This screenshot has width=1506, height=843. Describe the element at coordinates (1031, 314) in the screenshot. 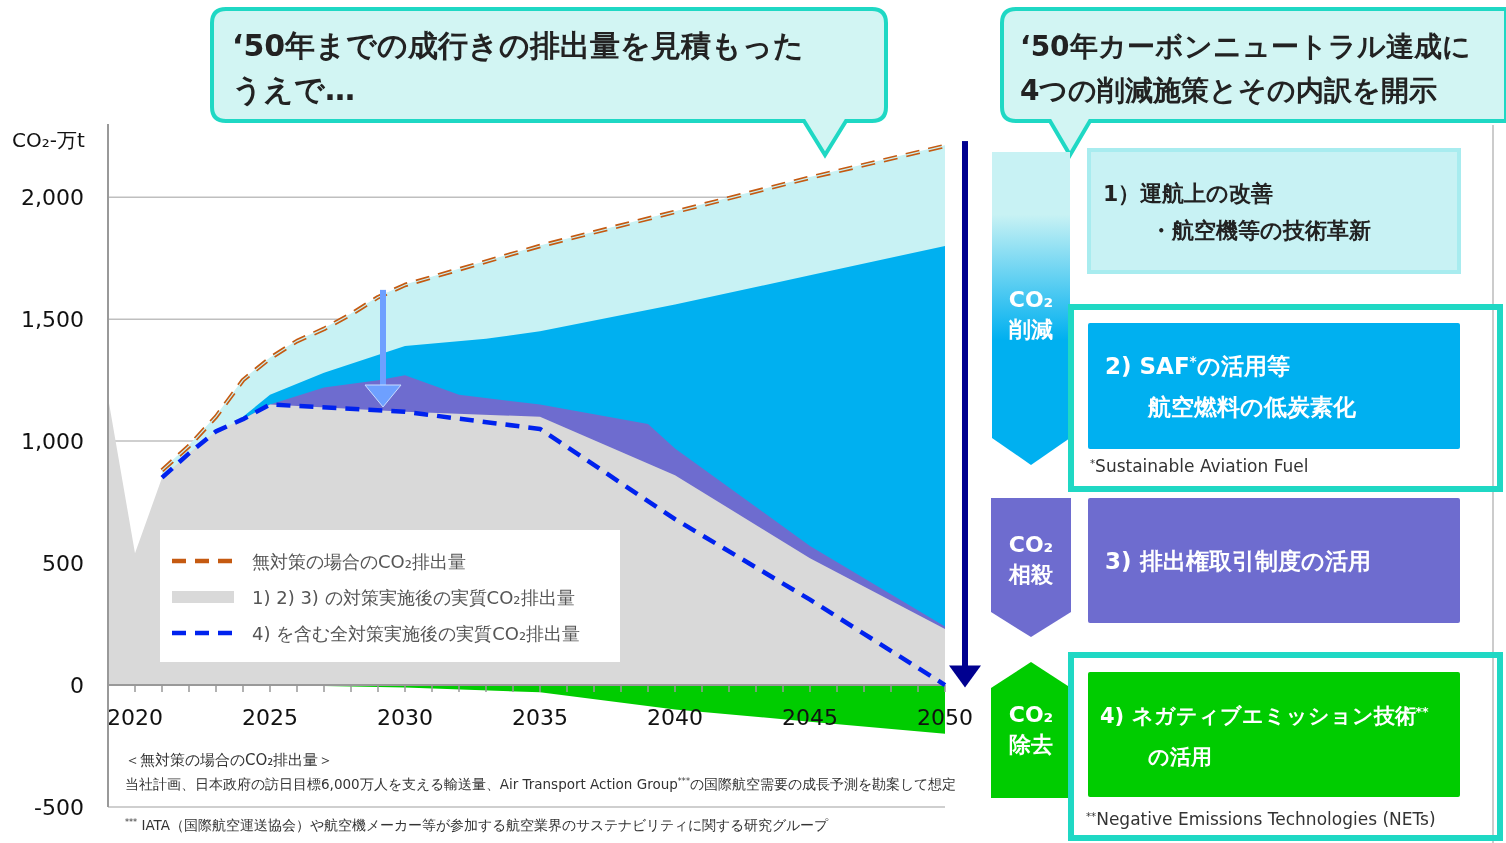

I see `text: CO₂ 削減` at that location.